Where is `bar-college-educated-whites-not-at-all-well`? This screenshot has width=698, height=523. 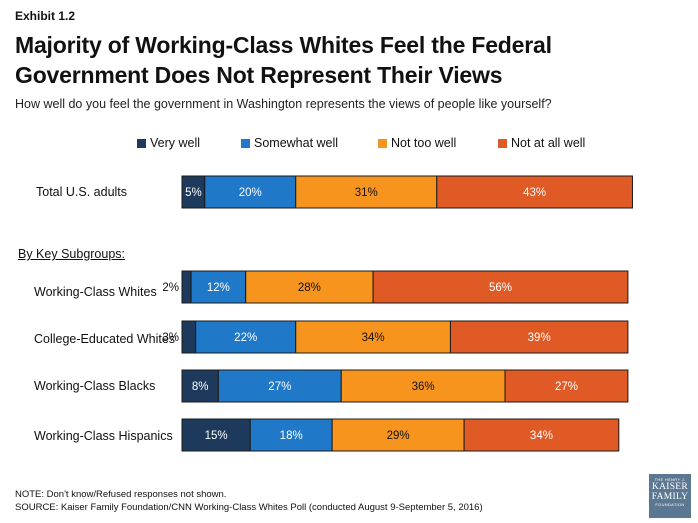
bar-college-educated-whites-not-at-all-well is located at coordinates (539, 337).